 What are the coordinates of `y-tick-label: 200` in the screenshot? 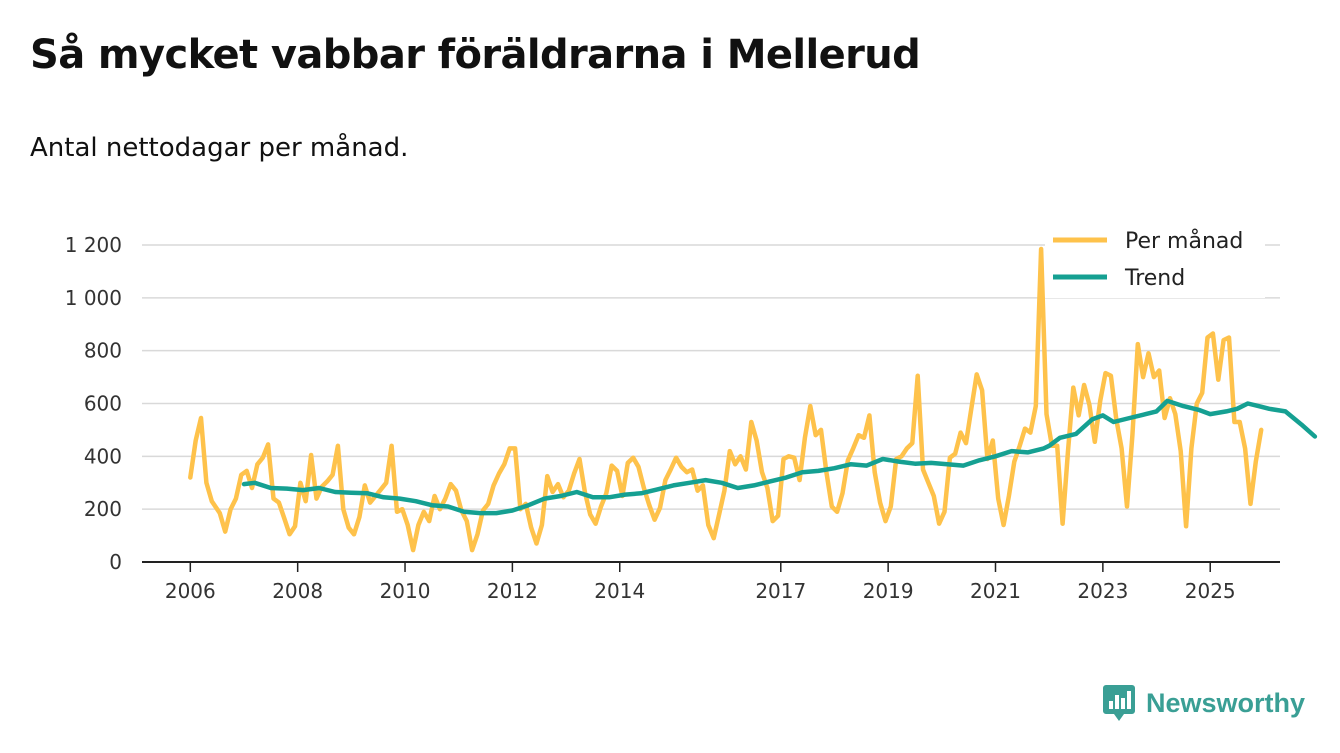 It's located at (103, 509).